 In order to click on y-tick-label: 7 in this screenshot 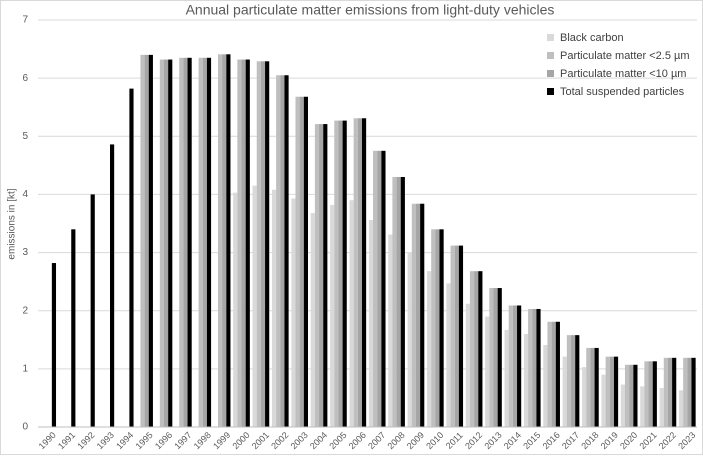, I will do `click(25, 20)`.